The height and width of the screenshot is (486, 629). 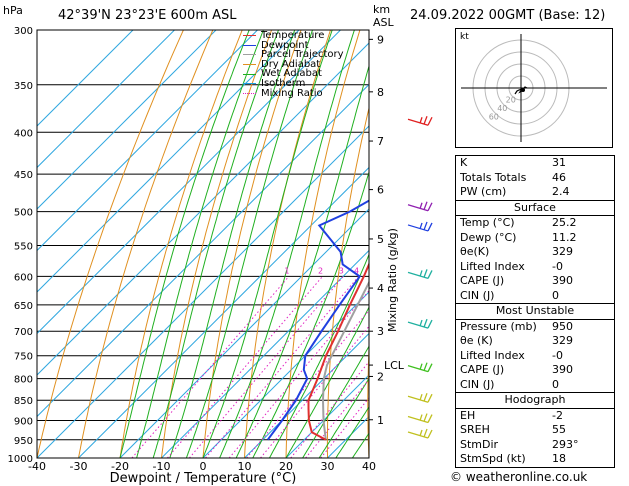 I want to click on legend-label: Mixing Ratio, so click(x=292, y=93).